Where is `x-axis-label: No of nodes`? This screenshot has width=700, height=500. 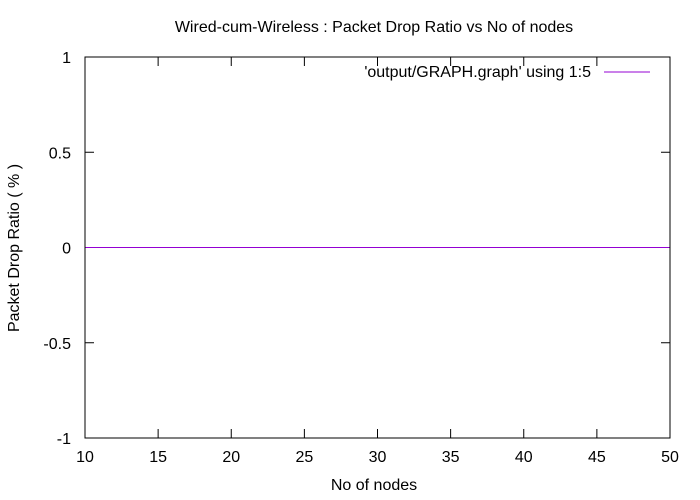 x-axis-label: No of nodes is located at coordinates (374, 485).